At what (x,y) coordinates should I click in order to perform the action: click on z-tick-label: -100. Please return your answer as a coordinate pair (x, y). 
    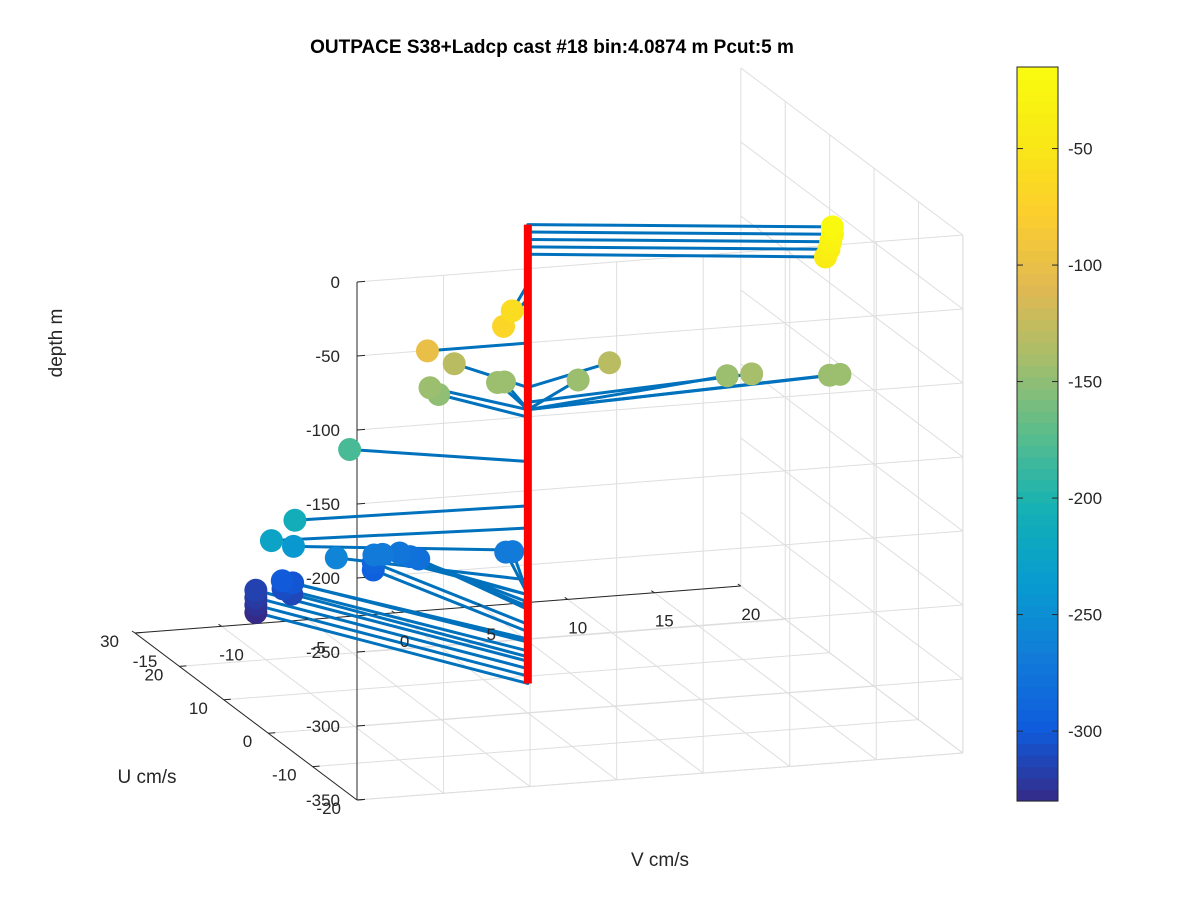
    Looking at the image, I should click on (323, 430).